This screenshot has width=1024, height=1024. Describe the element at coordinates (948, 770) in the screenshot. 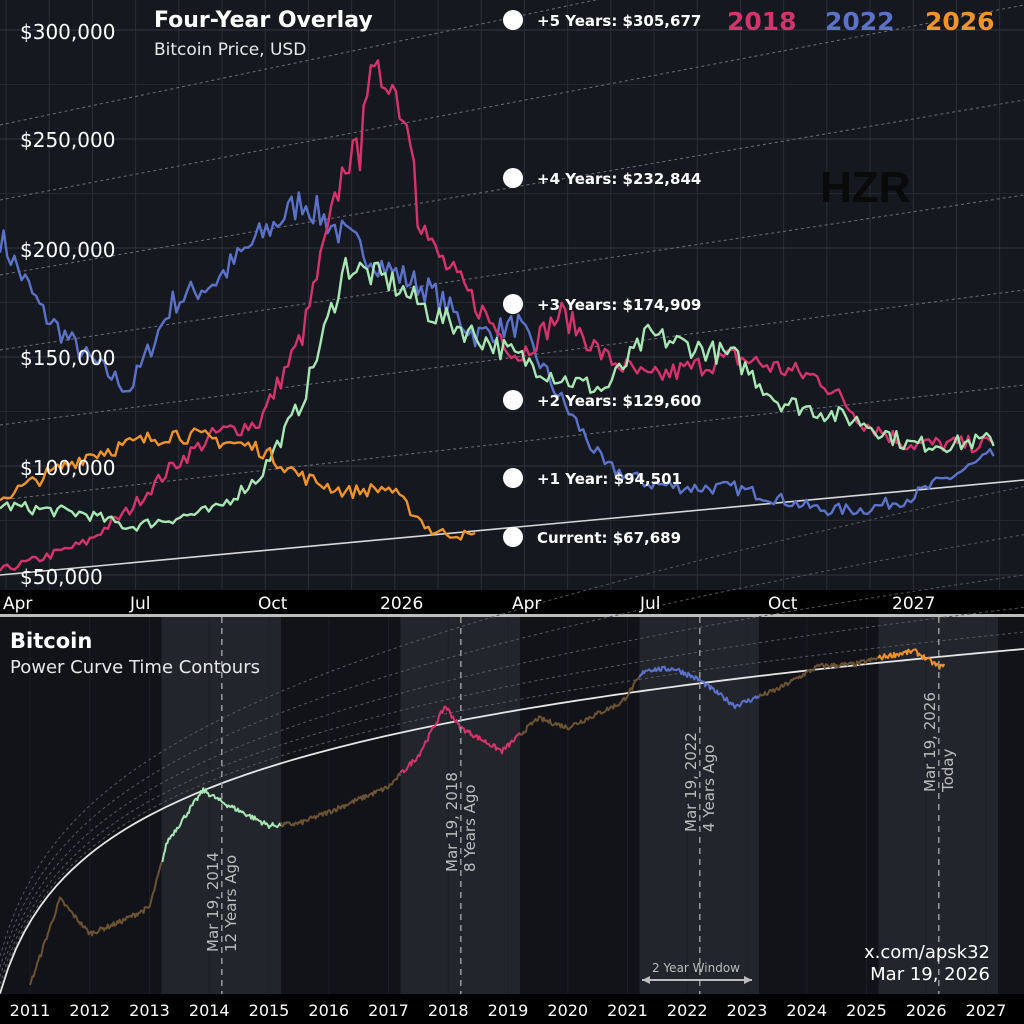

I see `marker-age-label: Today` at that location.